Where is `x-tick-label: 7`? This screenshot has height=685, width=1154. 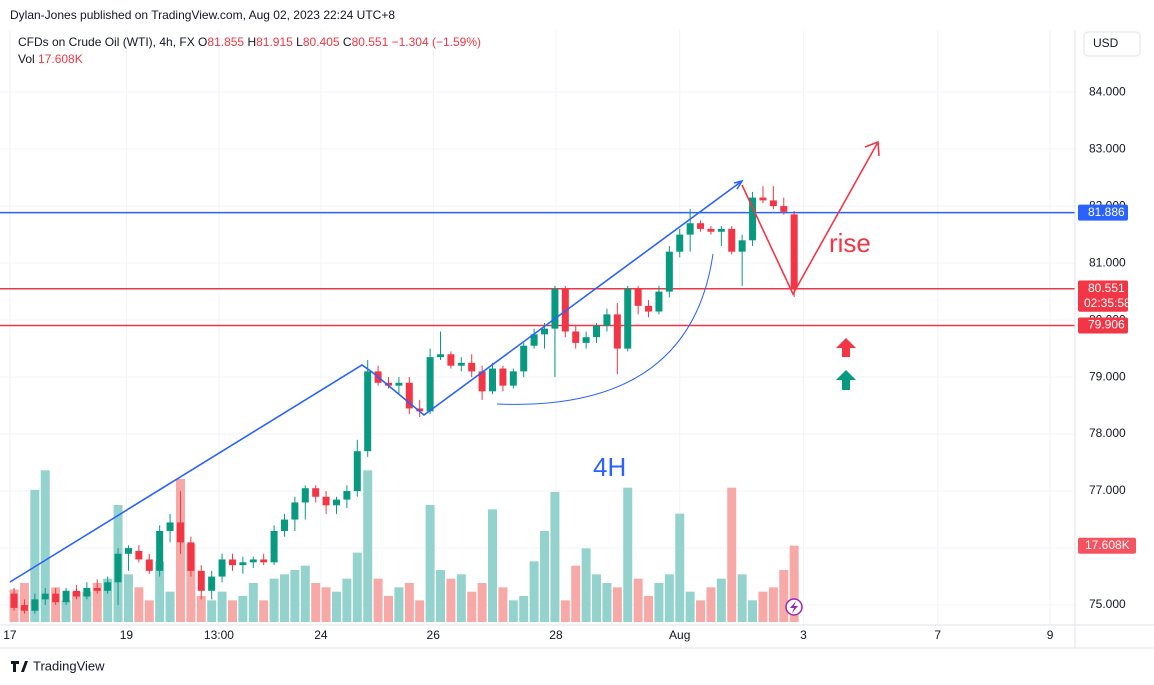 x-tick-label: 7 is located at coordinates (937, 635).